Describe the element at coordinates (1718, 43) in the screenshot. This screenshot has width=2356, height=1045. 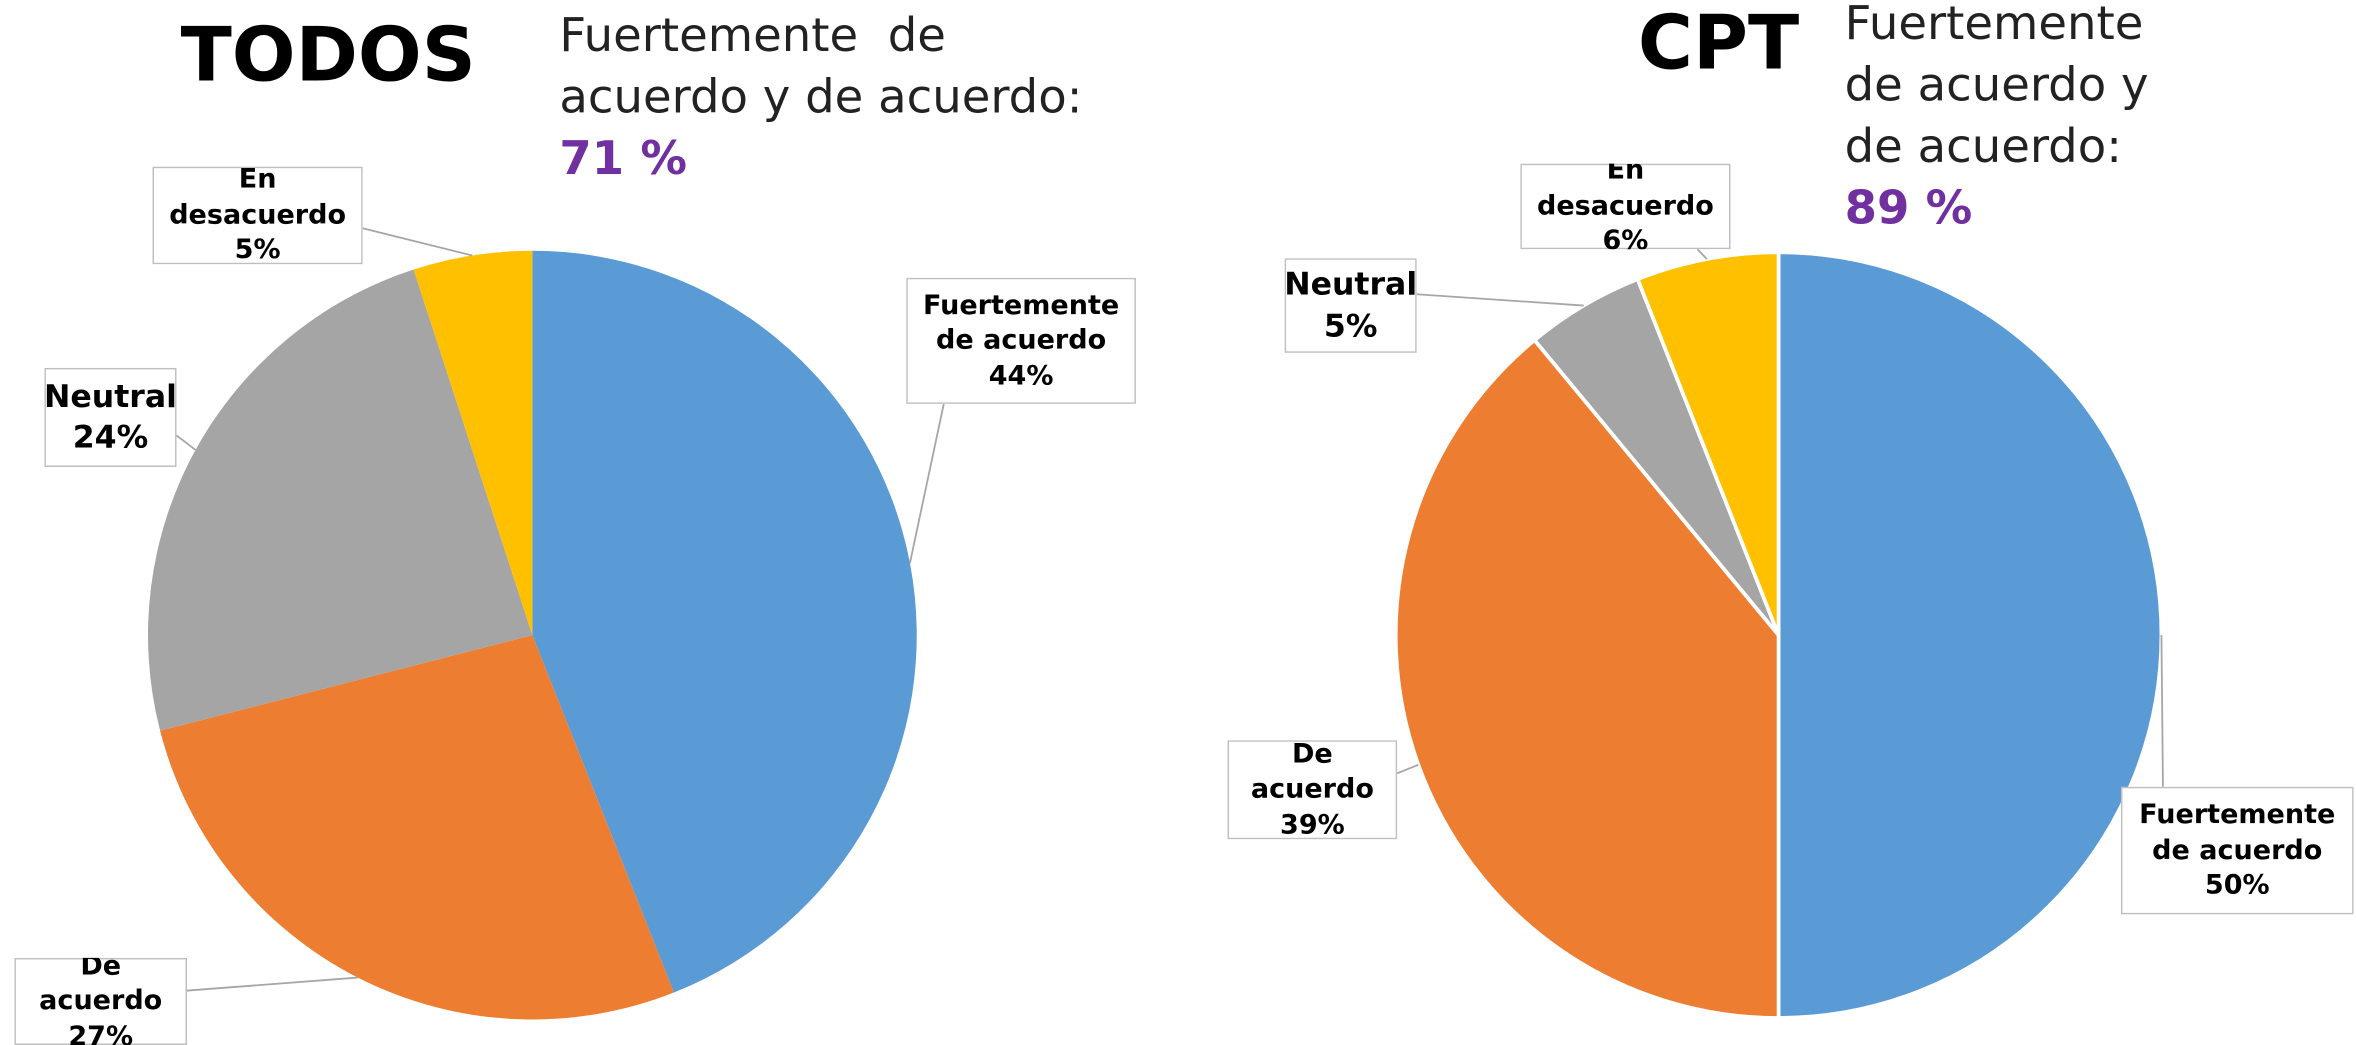
I see `chart-title: CPT` at that location.